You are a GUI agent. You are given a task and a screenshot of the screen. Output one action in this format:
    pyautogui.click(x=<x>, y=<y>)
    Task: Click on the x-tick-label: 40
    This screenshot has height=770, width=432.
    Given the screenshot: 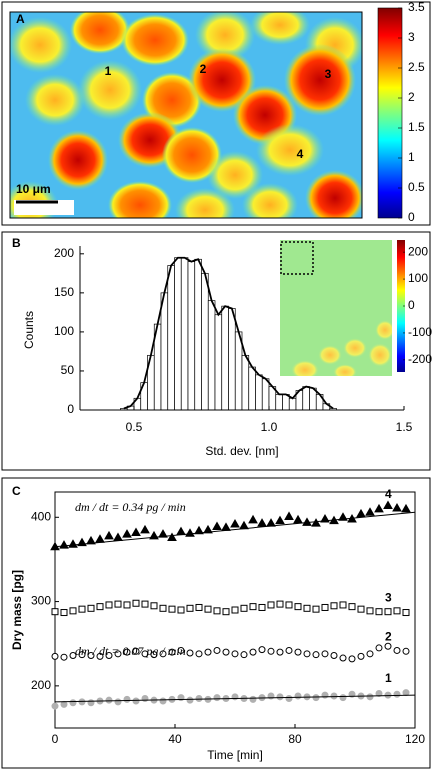 What is the action you would take?
    pyautogui.click(x=175, y=739)
    